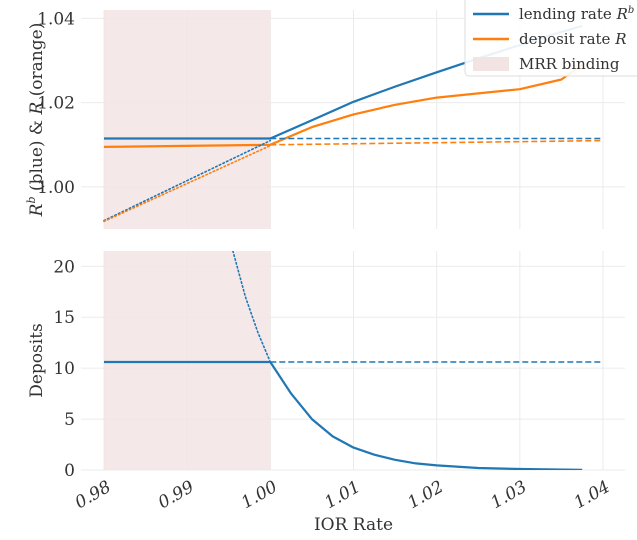 The width and height of the screenshot is (637, 540). I want to click on y-tick-label: 1.04, so click(56, 19).